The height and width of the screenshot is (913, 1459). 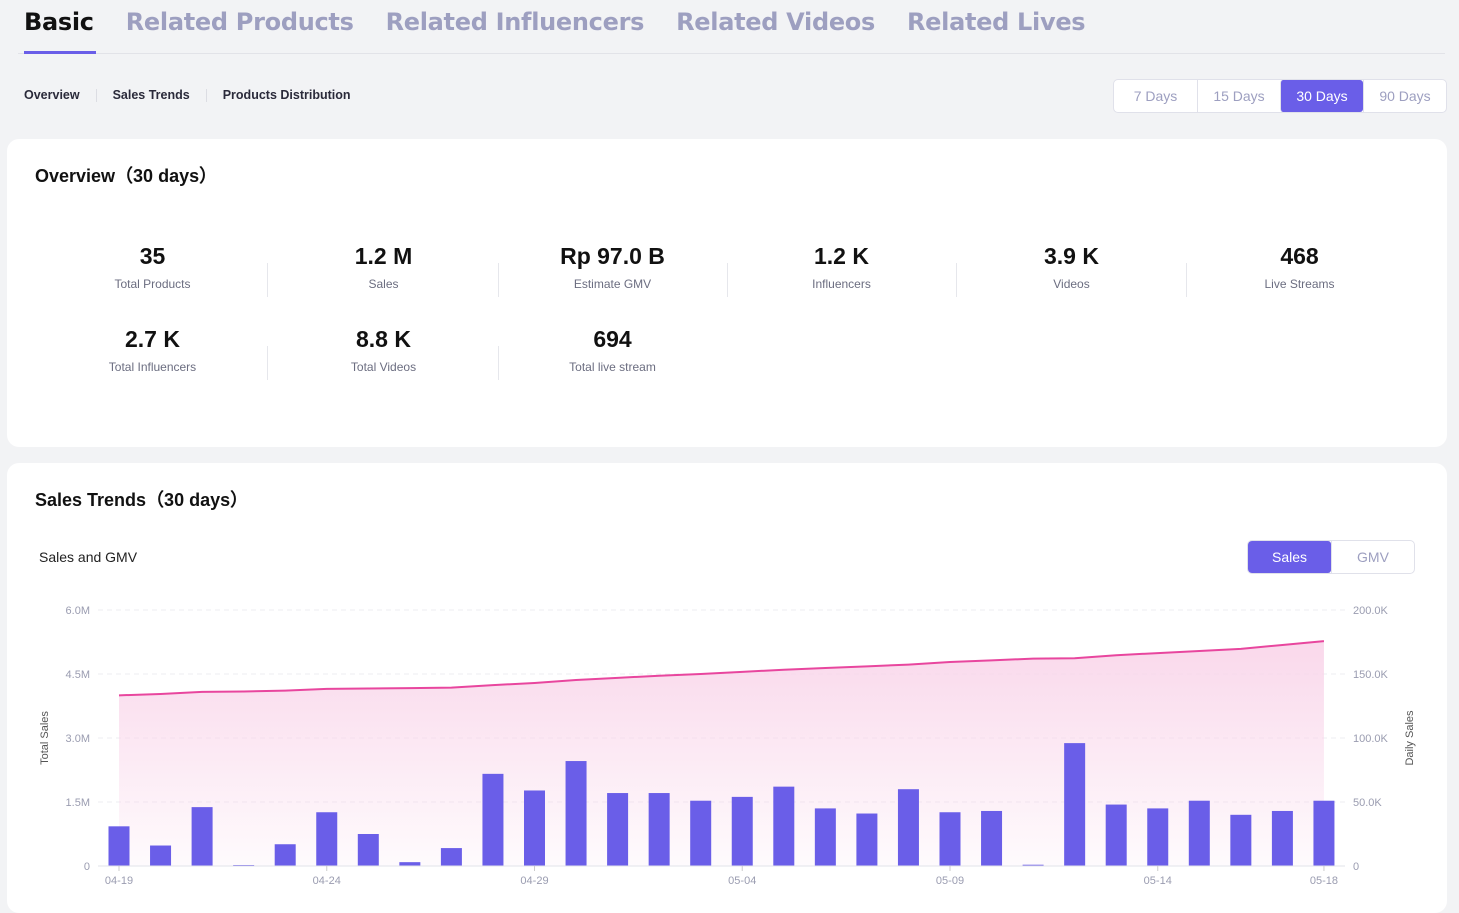 I want to click on right-axis-label: Daily Sales, so click(x=1410, y=738).